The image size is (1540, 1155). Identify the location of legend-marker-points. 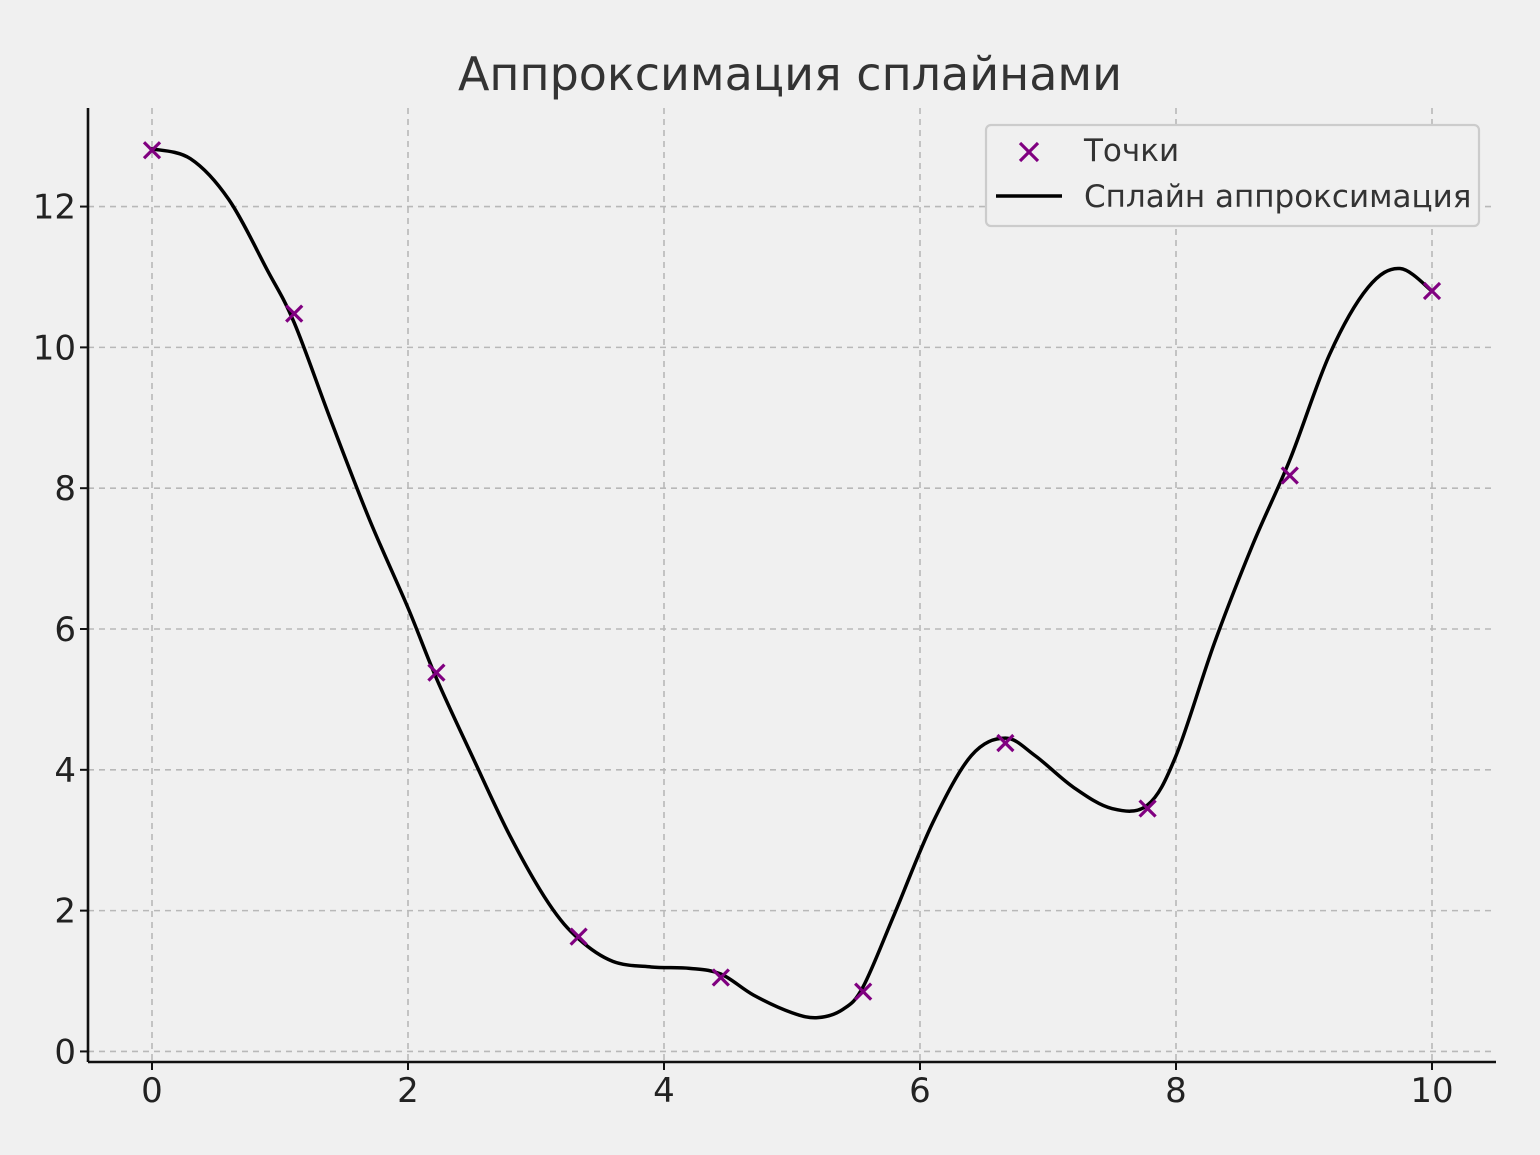
(1029, 152).